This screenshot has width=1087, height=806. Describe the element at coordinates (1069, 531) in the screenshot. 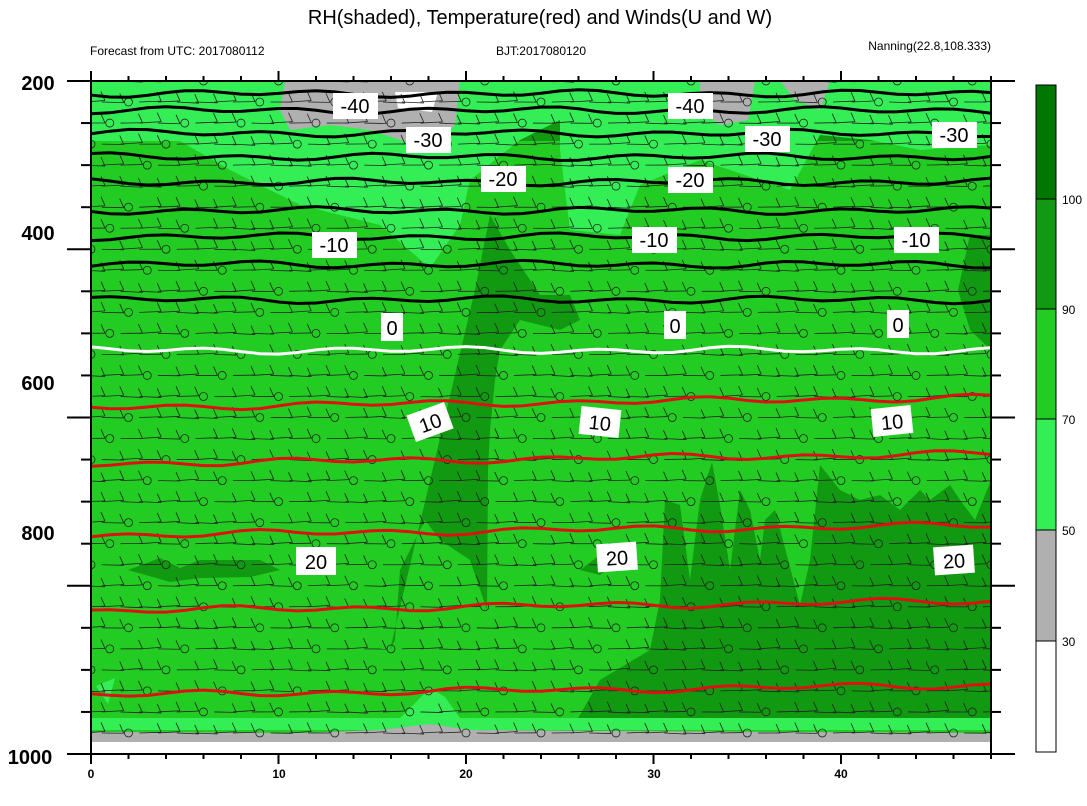

I see `colorbar-label-50: 50` at that location.